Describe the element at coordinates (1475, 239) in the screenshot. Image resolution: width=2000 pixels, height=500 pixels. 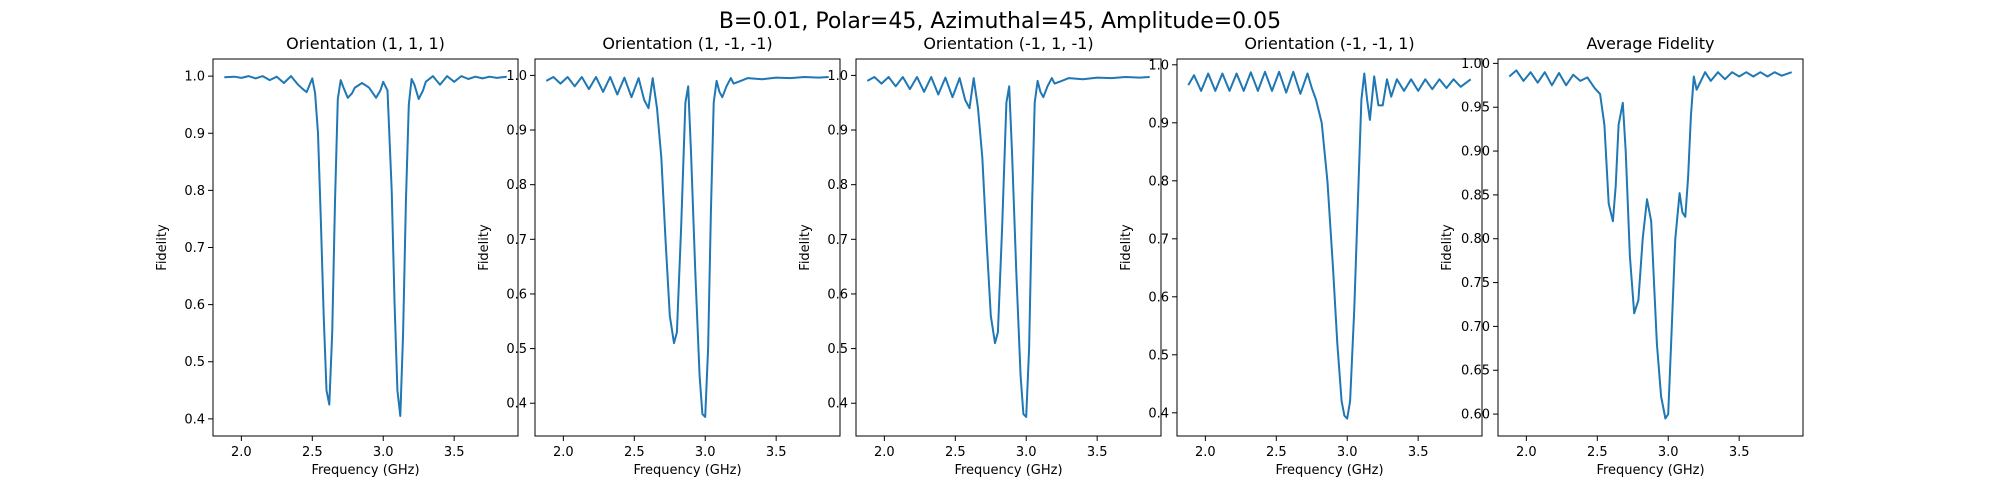
I see `y-tick-label: 0.80` at that location.